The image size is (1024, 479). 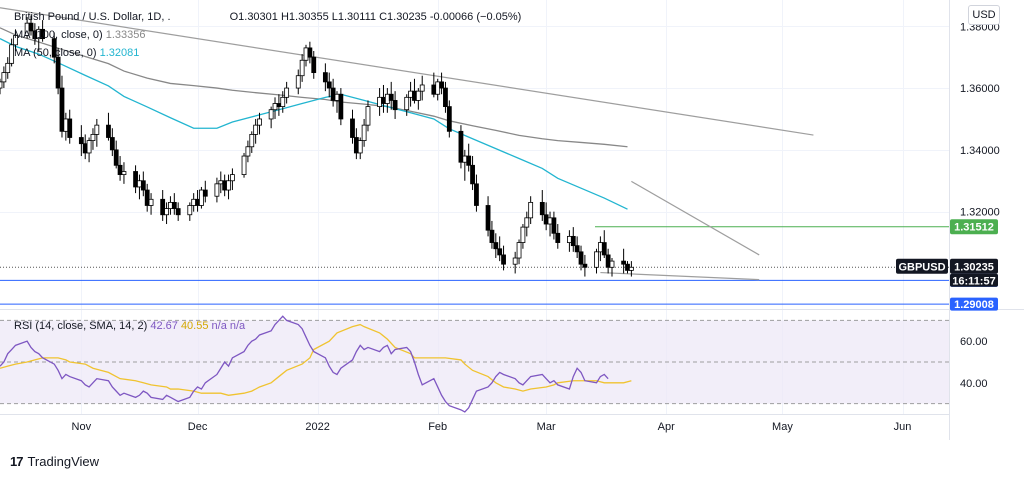 I want to click on time-tick-label: Nov, so click(x=82, y=427).